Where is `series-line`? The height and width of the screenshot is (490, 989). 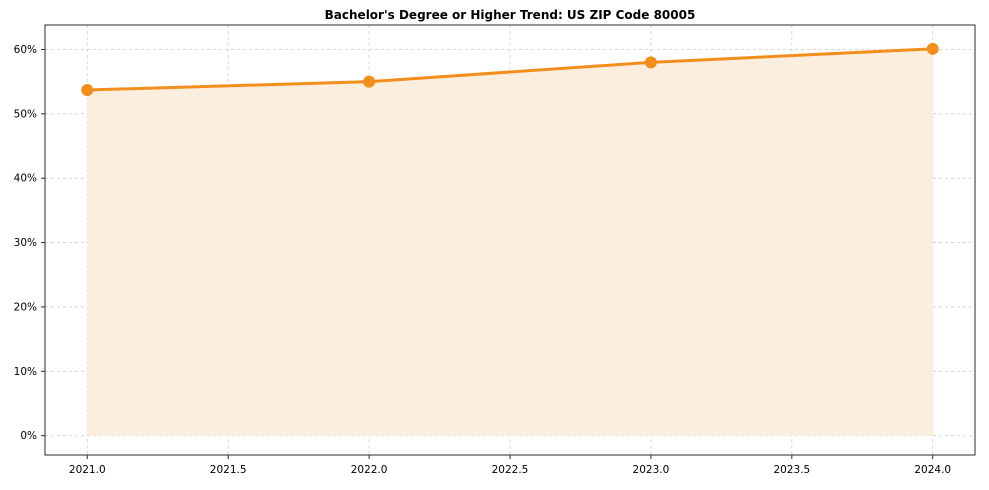
series-line is located at coordinates (510, 69).